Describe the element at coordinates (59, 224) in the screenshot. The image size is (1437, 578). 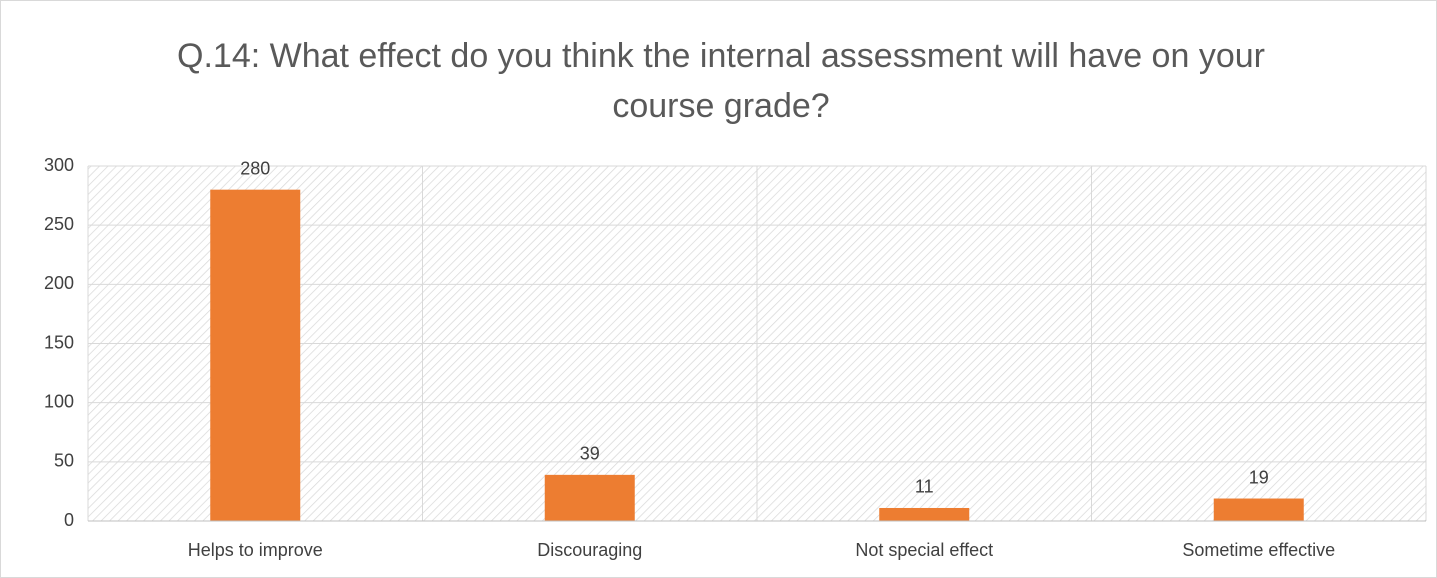
I see `y-tick-label: 250` at that location.